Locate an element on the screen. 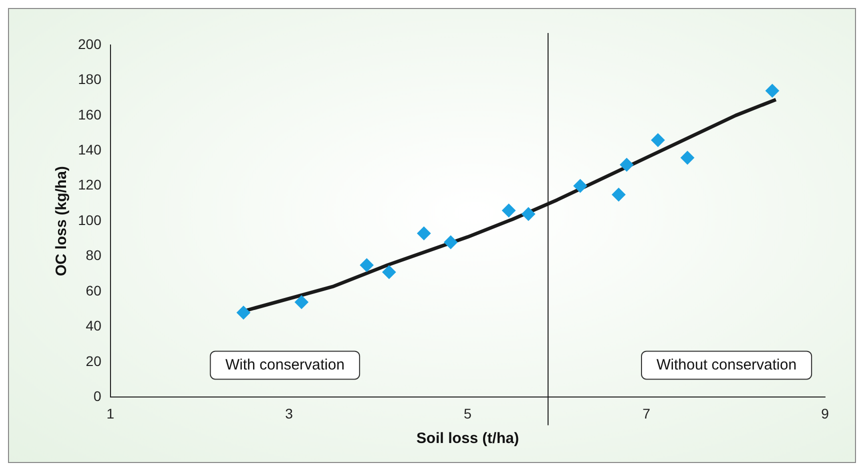 The width and height of the screenshot is (864, 471). y-tick-label: 200 is located at coordinates (90, 44).